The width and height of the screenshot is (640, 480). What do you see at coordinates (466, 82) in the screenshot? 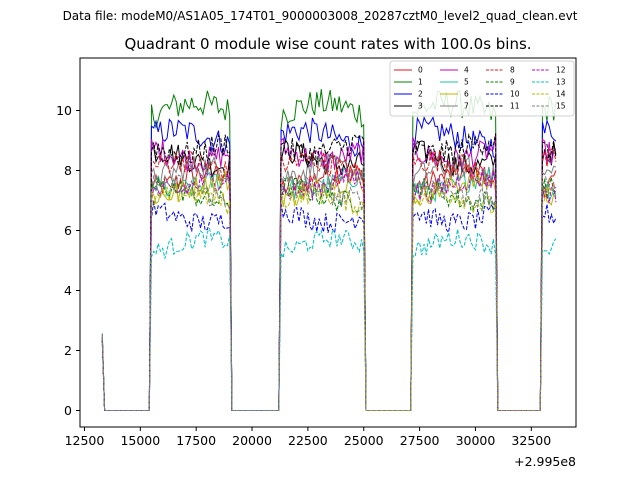
I see `legend-label: 5` at bounding box center [466, 82].